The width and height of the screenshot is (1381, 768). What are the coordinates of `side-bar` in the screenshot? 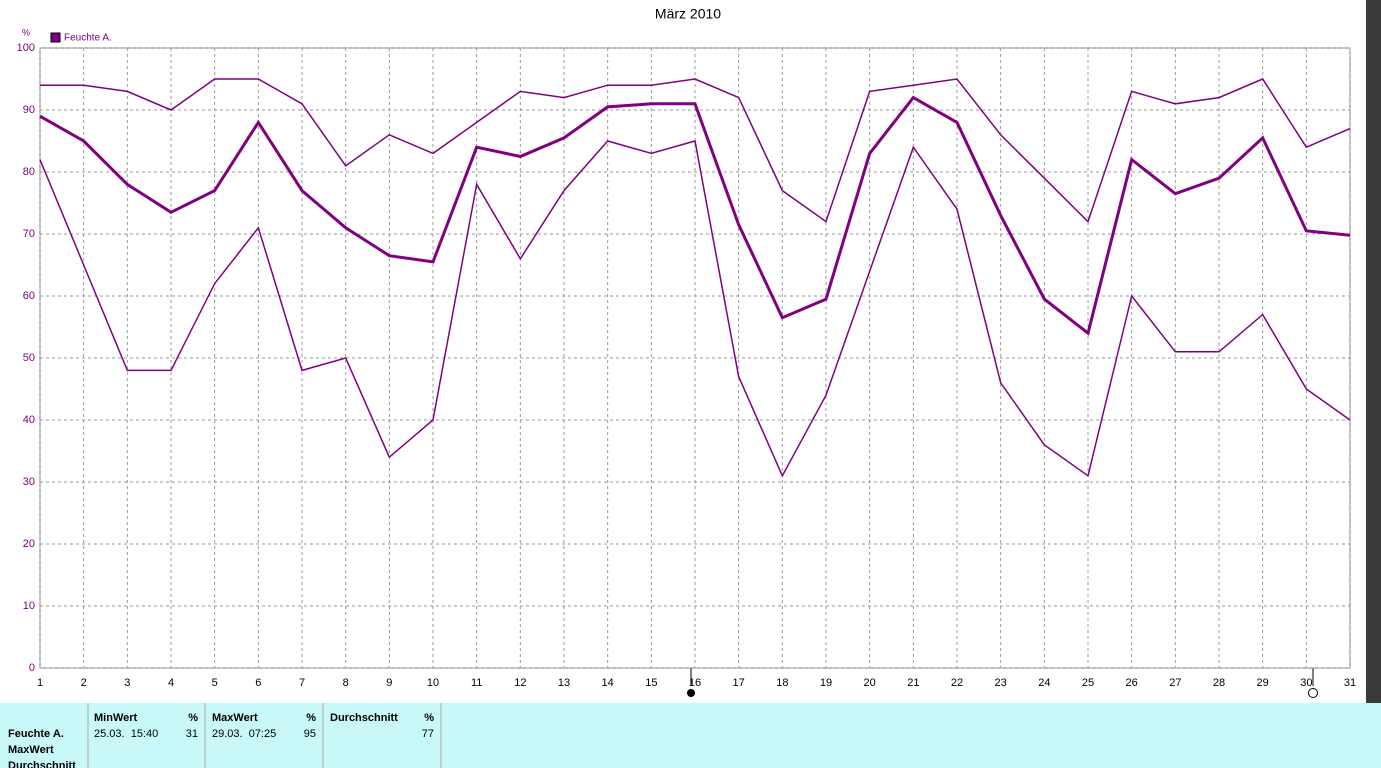 It's located at (1373, 351).